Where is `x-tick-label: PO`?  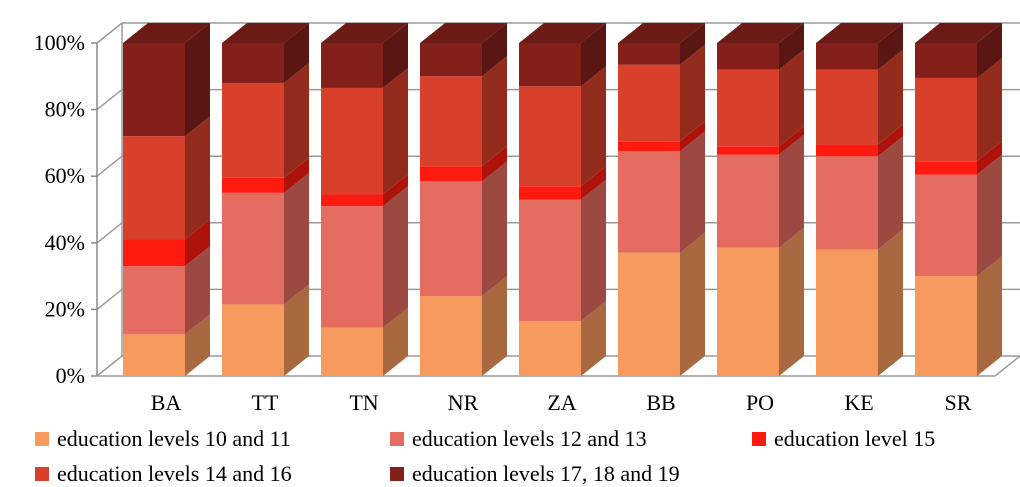 x-tick-label: PO is located at coordinates (760, 402).